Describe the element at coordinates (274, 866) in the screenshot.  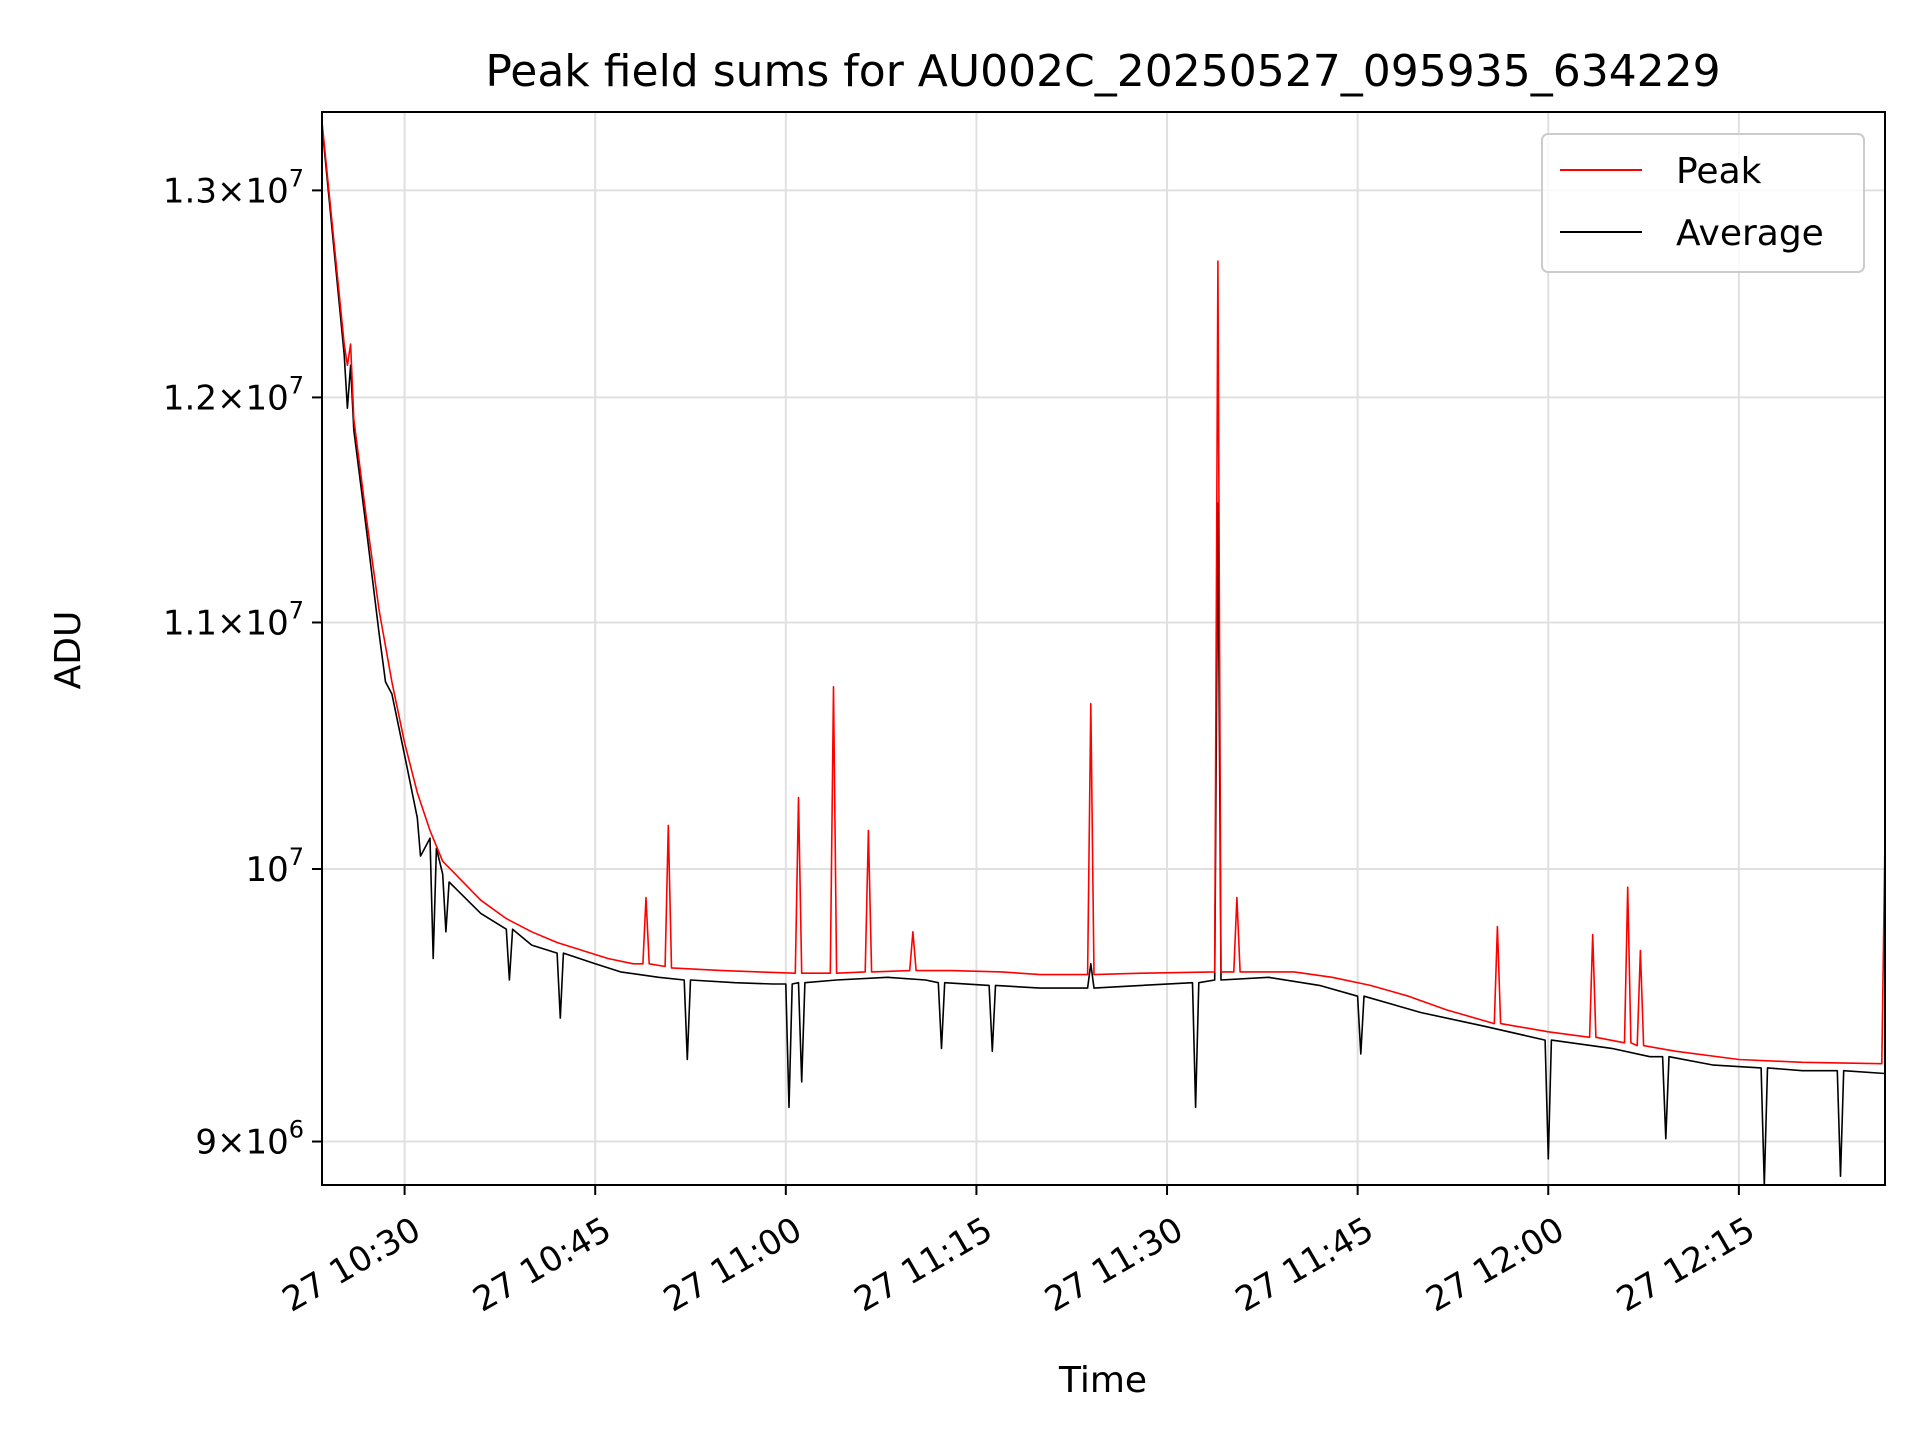
I see `y-tick-label: 107` at that location.